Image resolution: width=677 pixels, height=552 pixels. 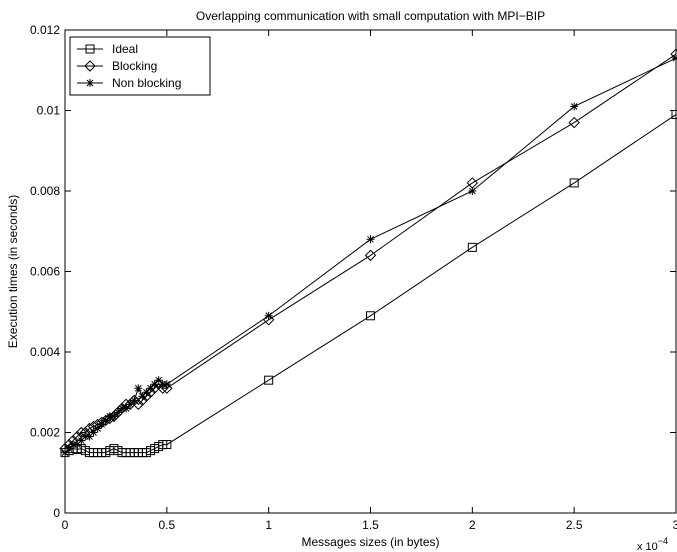 I want to click on x-axis-exponent: x 10−4, so click(x=652, y=544).